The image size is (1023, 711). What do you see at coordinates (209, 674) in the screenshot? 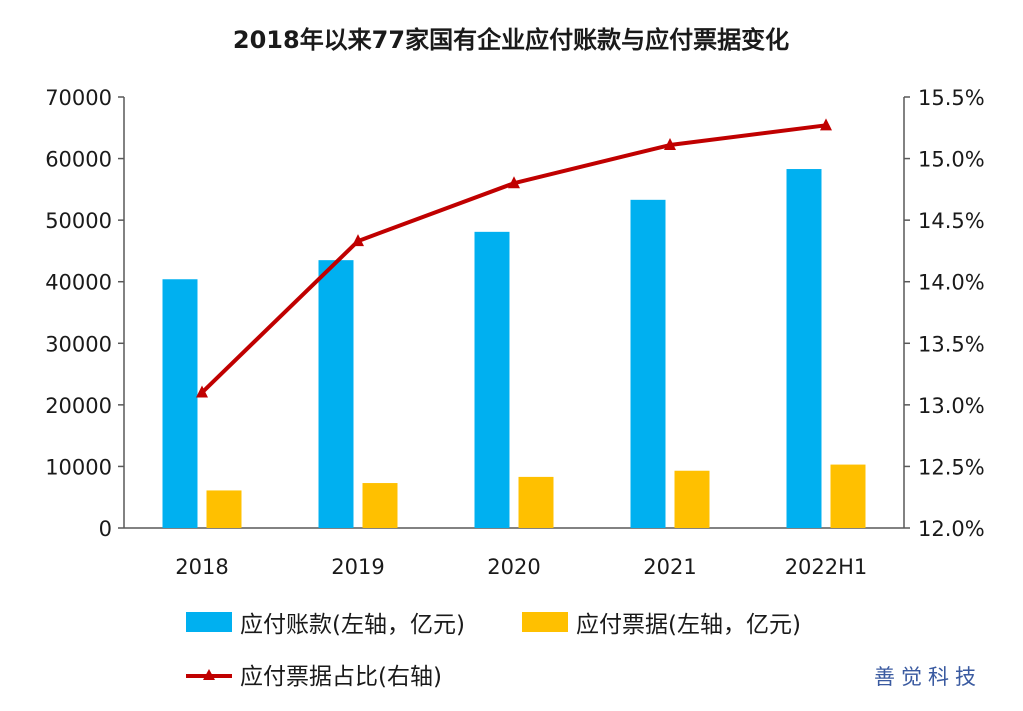
I see `legend-marker-notes-ratio` at bounding box center [209, 674].